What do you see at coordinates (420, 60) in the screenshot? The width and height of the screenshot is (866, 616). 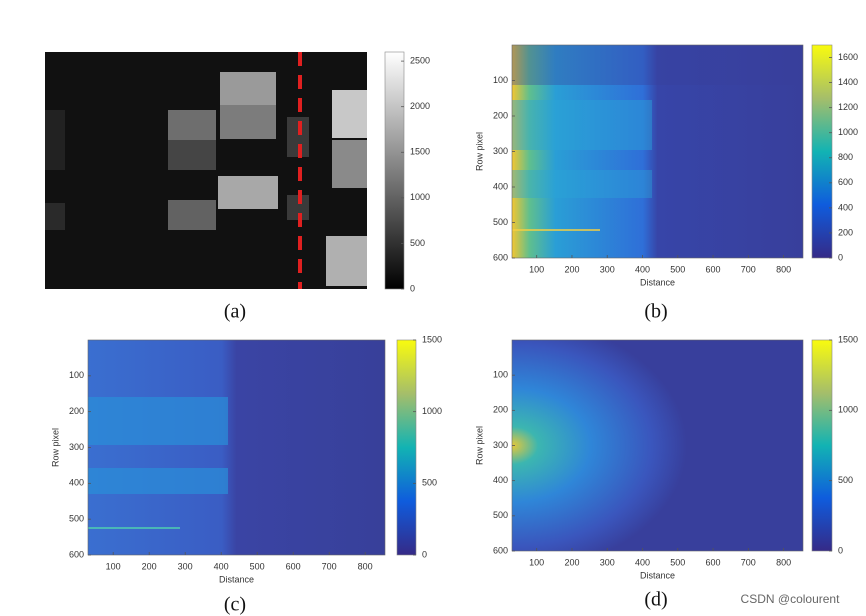 I see `colorbar-tick-label: 2500` at bounding box center [420, 60].